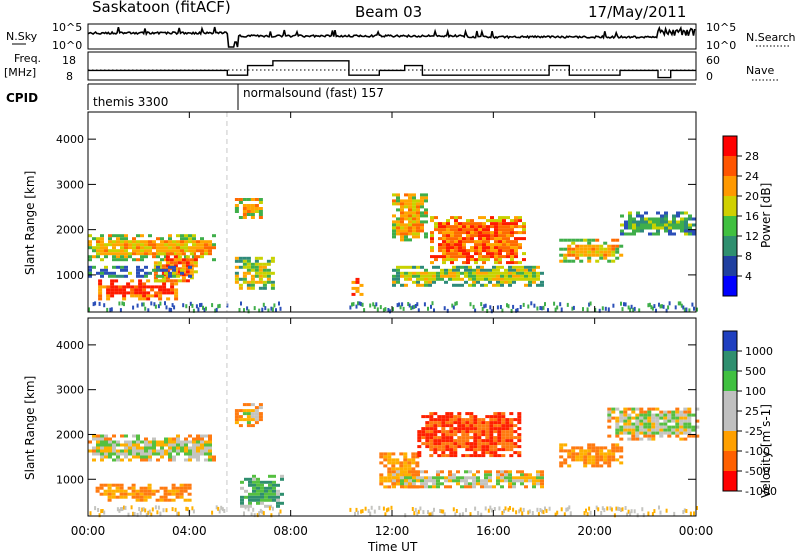 The image size is (800, 554). I want to click on power-cbar-swatch, so click(730, 186).